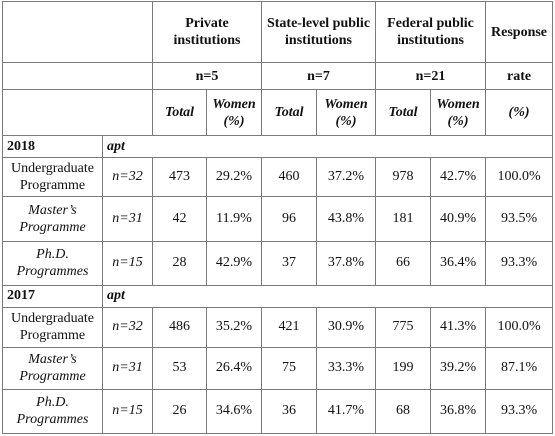  Describe the element at coordinates (289, 411) in the screenshot. I see `value-cell: 36` at that location.